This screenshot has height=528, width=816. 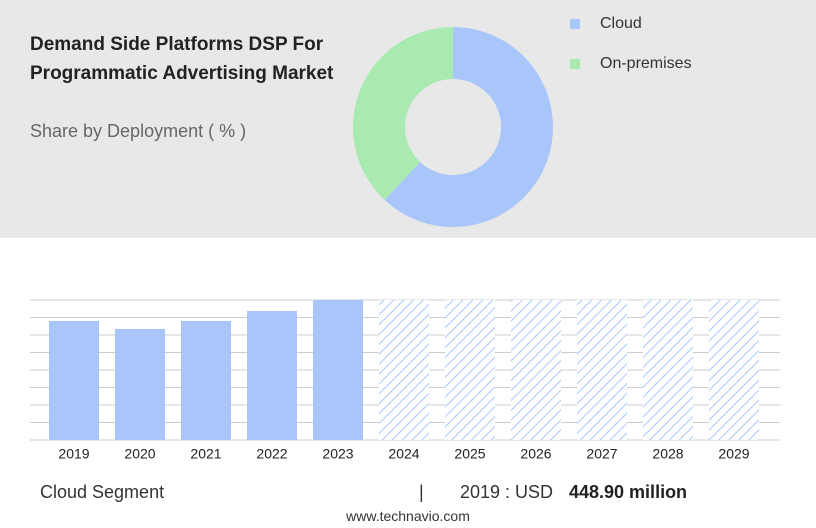 I want to click on x-tick-label: 2029, so click(x=733, y=454).